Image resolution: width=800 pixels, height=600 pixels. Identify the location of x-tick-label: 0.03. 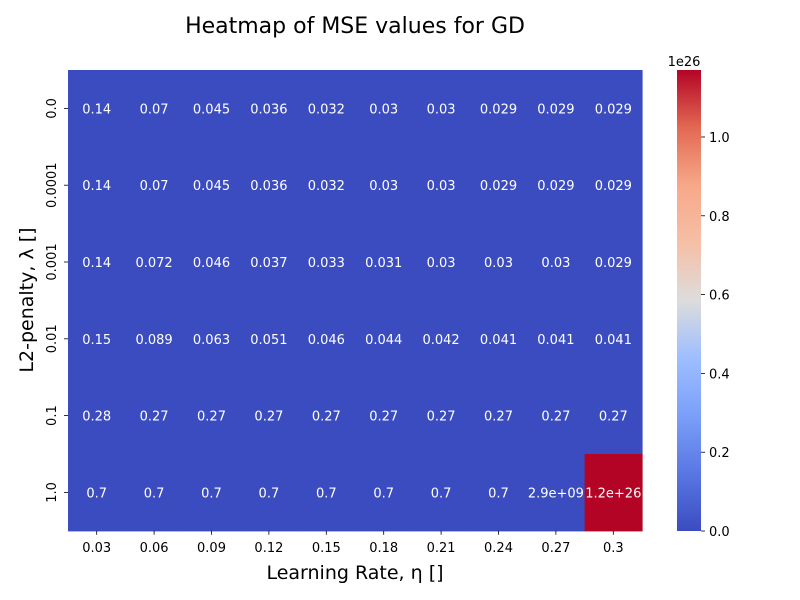
(96, 548).